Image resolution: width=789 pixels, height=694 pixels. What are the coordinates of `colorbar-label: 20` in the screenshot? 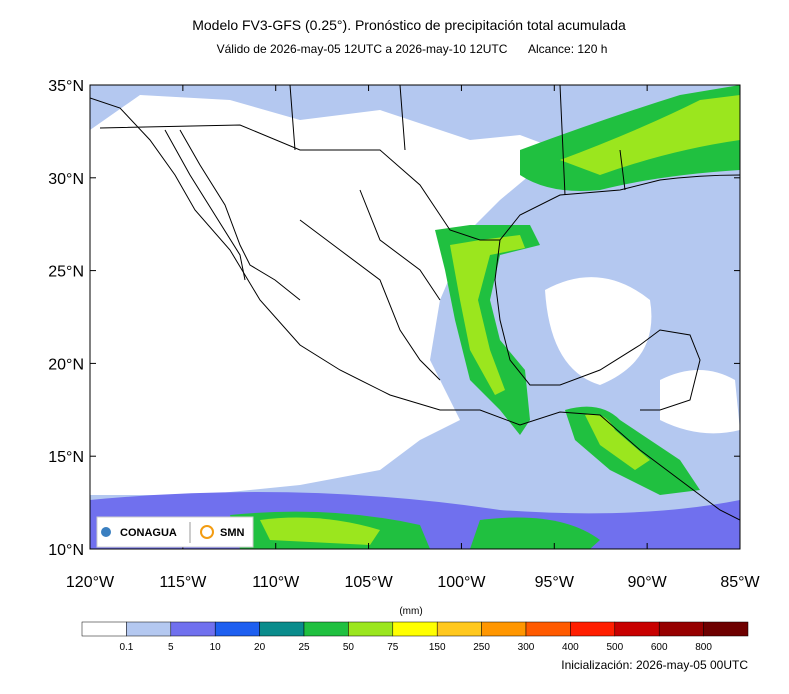 It's located at (260, 647).